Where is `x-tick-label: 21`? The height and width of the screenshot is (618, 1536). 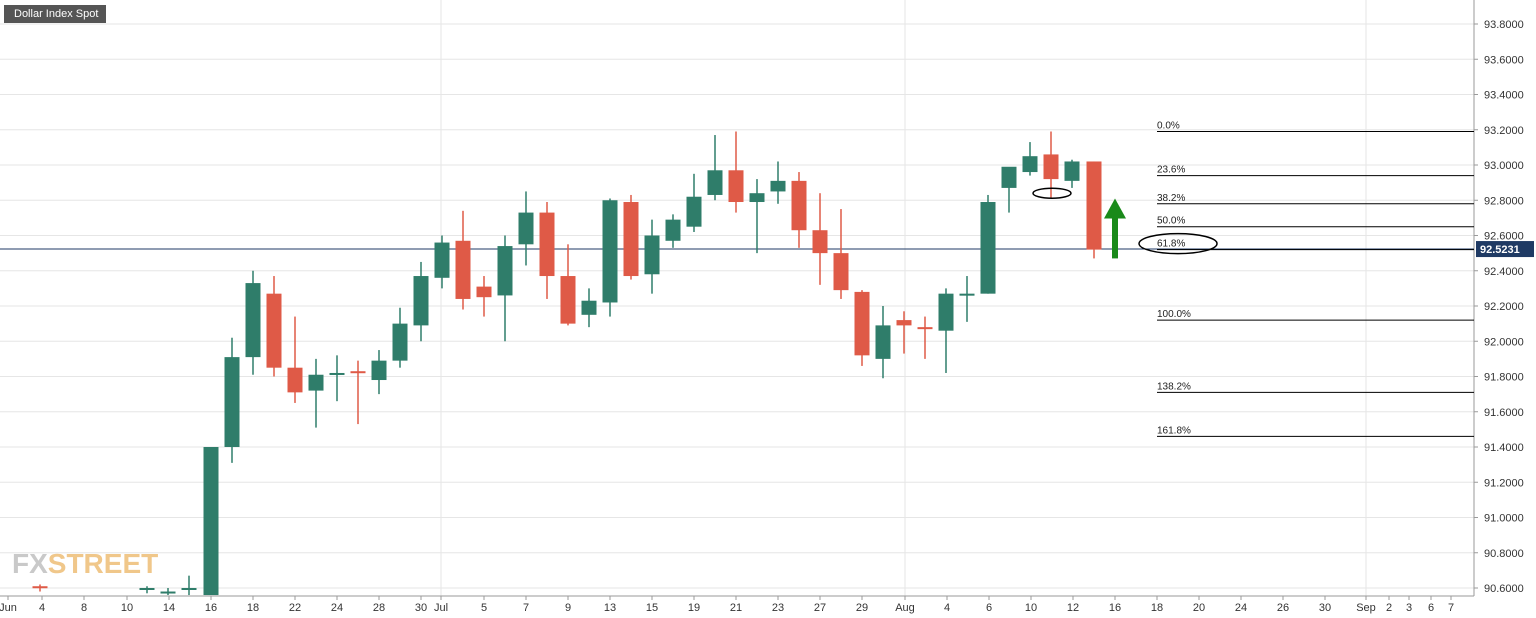
x-tick-label: 21 is located at coordinates (736, 608).